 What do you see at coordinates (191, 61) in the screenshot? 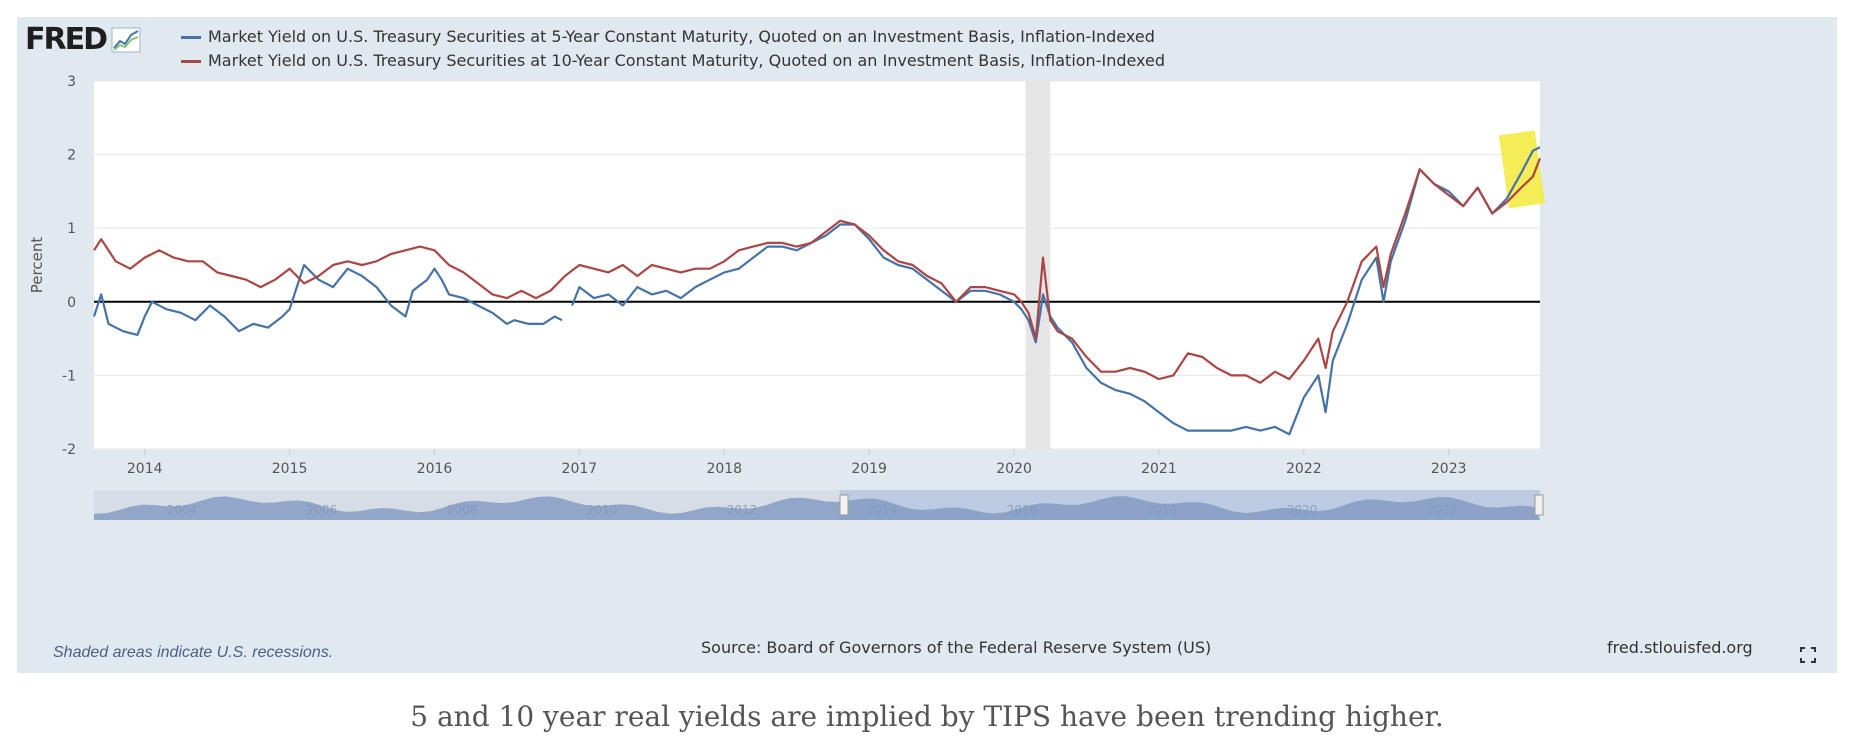
I see `legend-swatch-10-year` at bounding box center [191, 61].